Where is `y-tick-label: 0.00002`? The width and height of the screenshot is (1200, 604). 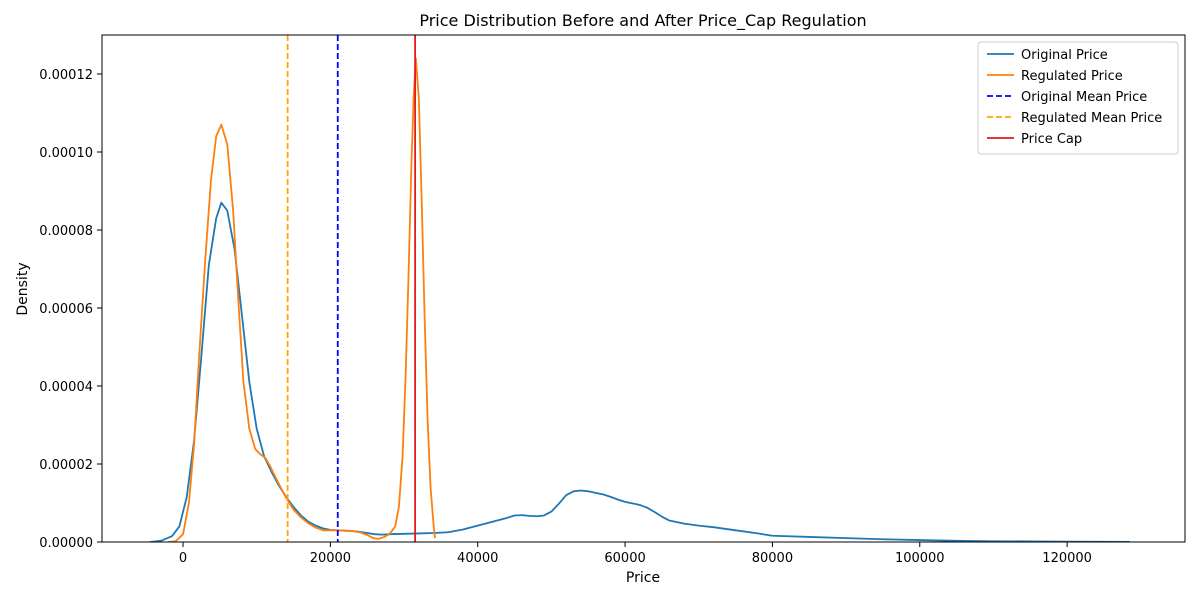 y-tick-label: 0.00002 is located at coordinates (66, 465).